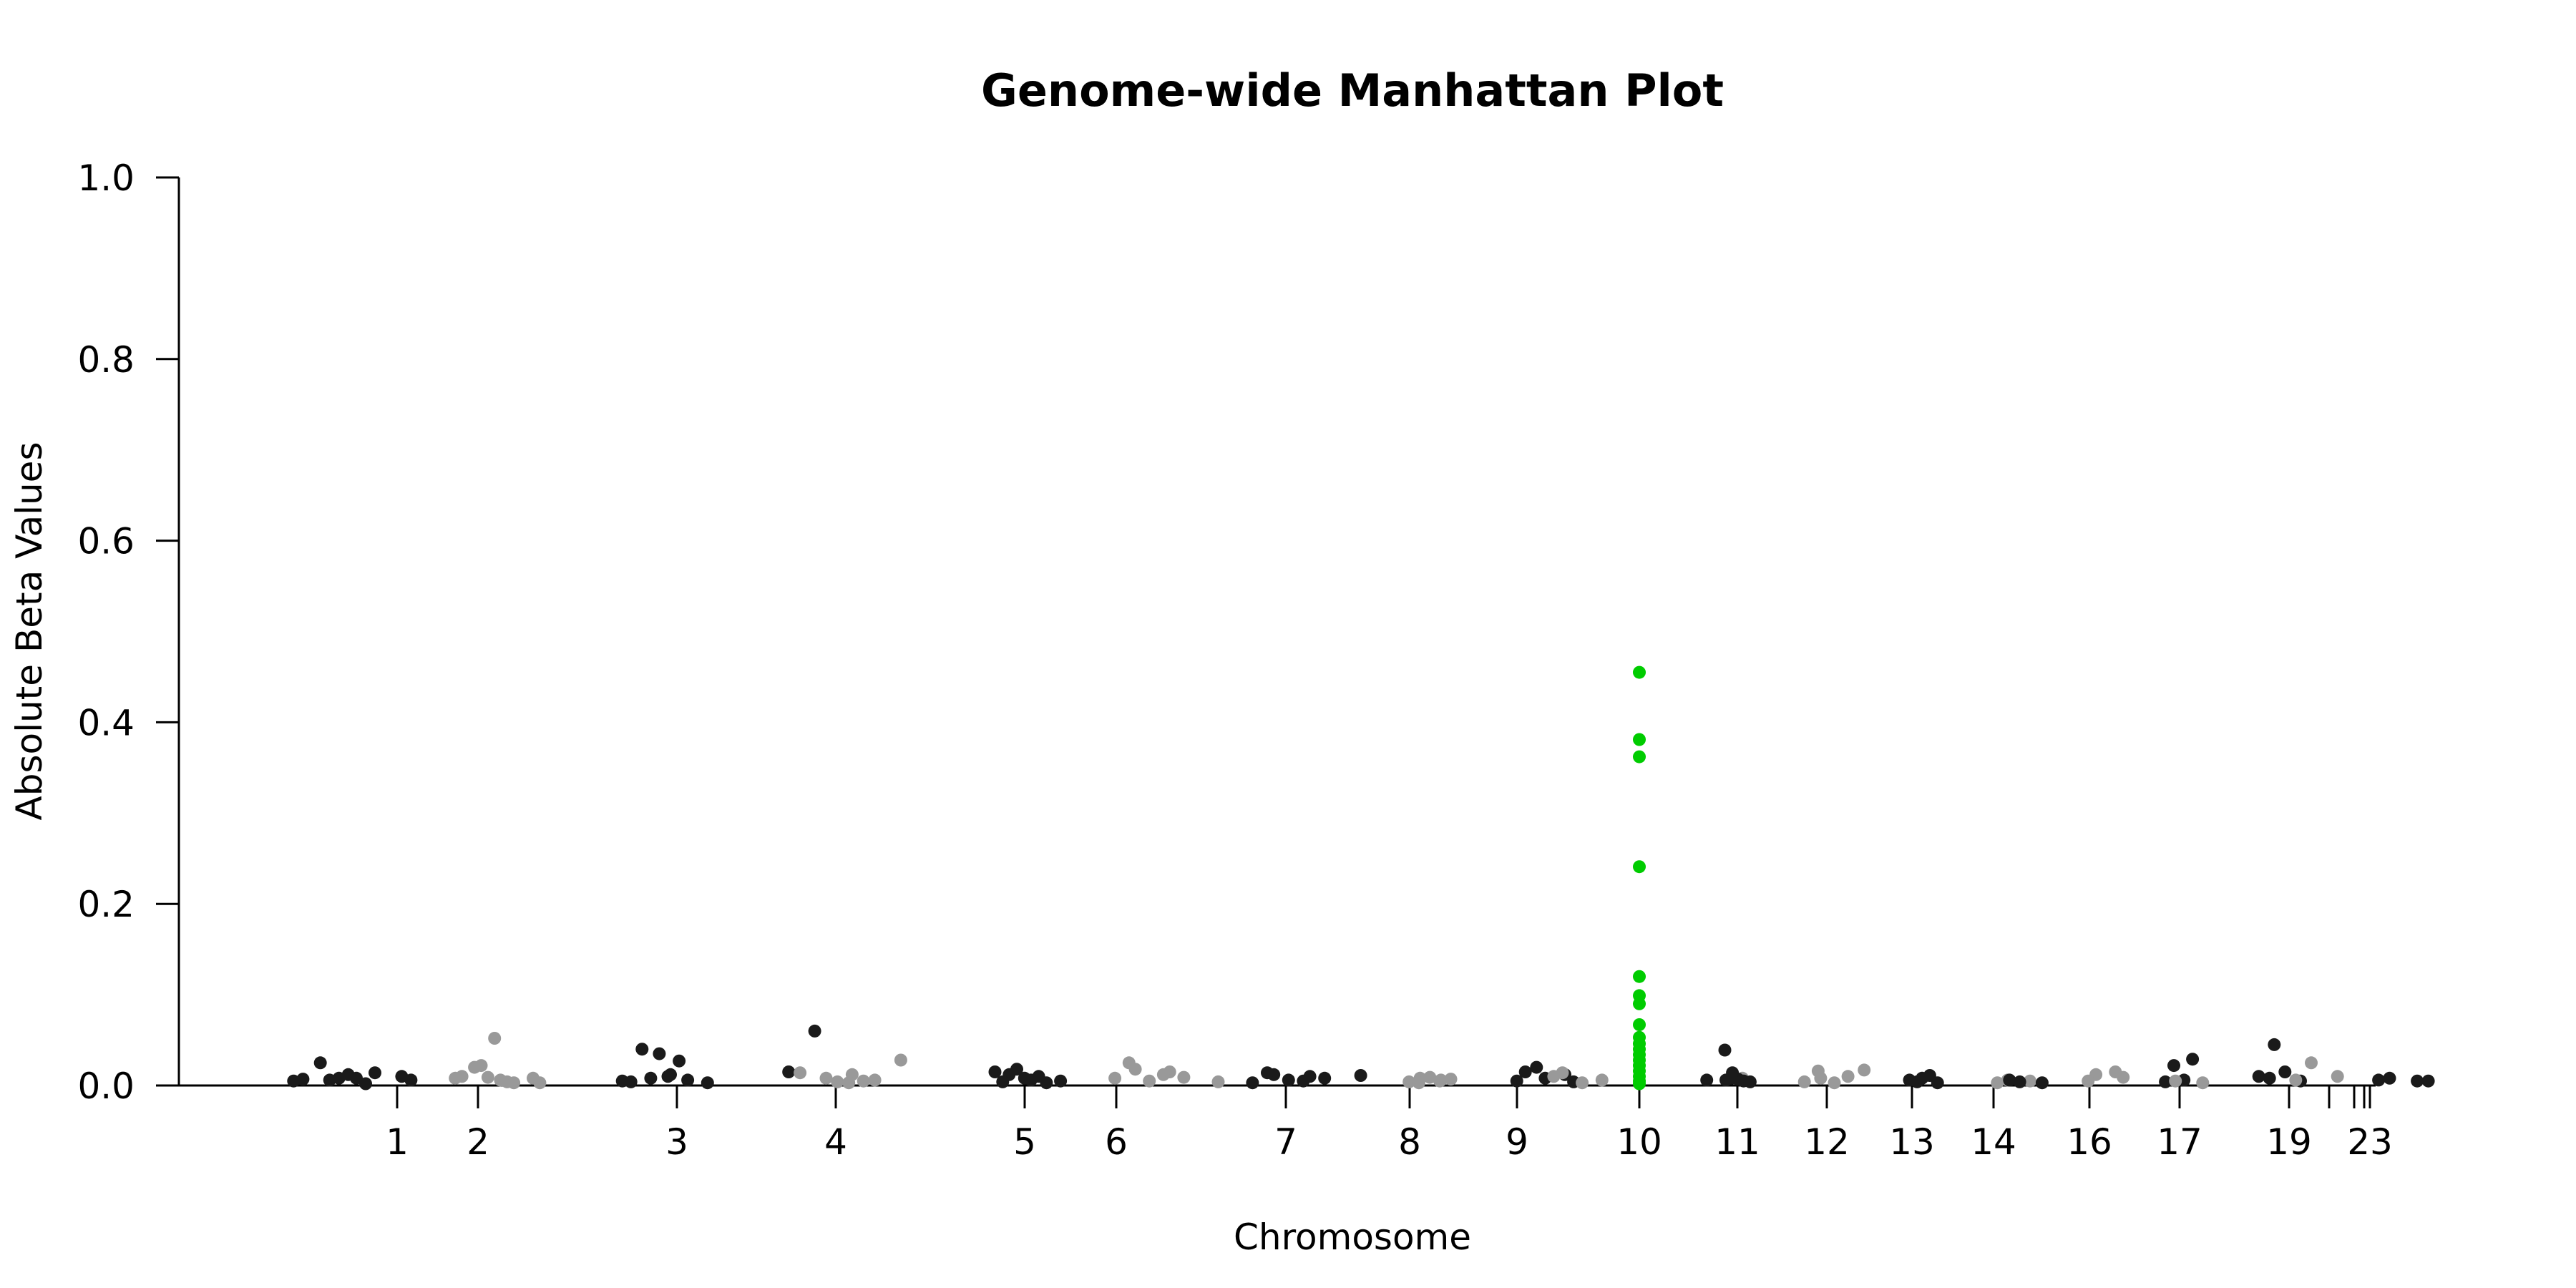 This screenshot has height=1288, width=2576. What do you see at coordinates (1352, 90) in the screenshot?
I see `chart-title: Genome-wide Manhattan Plot` at bounding box center [1352, 90].